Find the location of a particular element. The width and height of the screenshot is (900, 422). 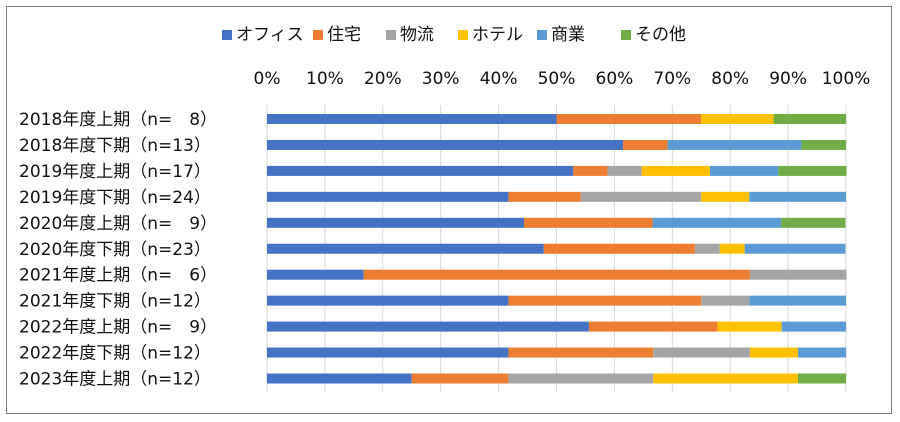

category-label: 2019年度上期（n=17） is located at coordinates (115, 172).